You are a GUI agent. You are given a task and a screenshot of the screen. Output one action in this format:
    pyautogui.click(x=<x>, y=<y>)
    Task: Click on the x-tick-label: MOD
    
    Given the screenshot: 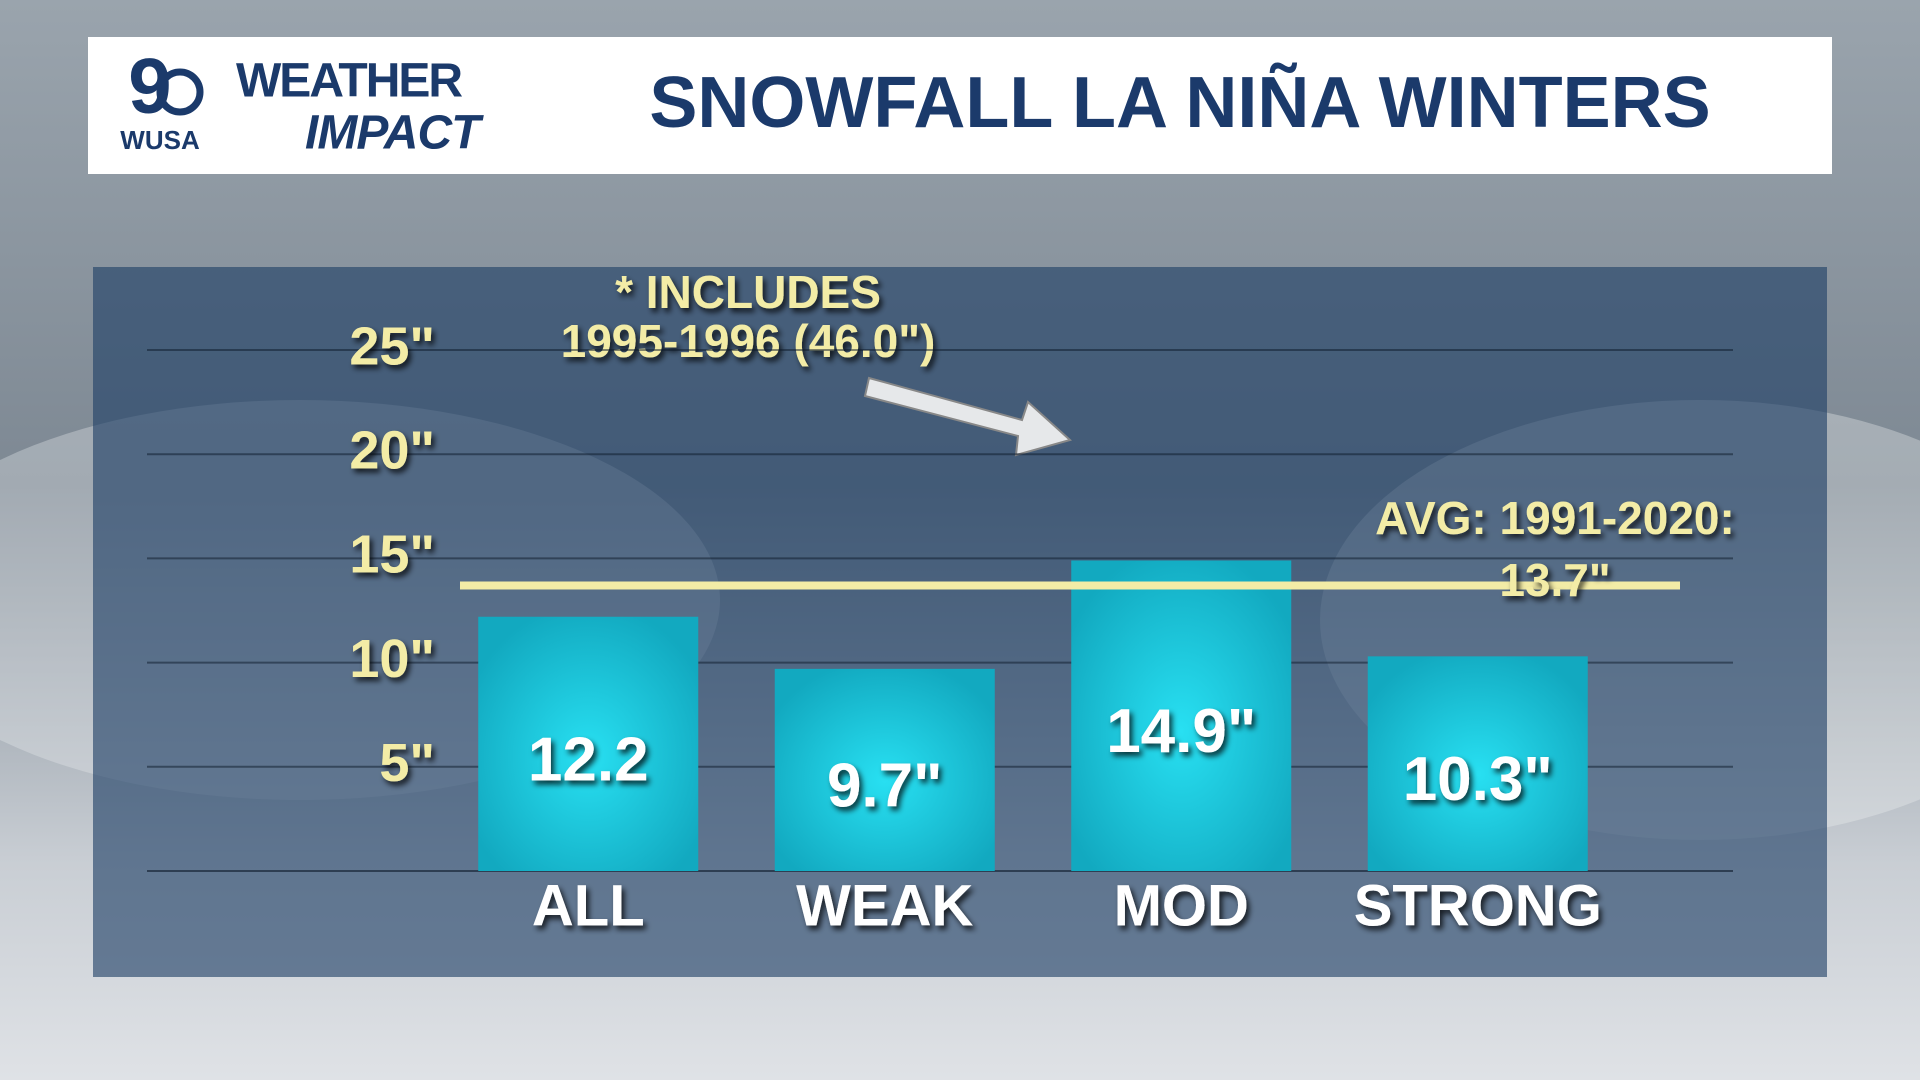 What is the action you would take?
    pyautogui.click(x=1181, y=905)
    